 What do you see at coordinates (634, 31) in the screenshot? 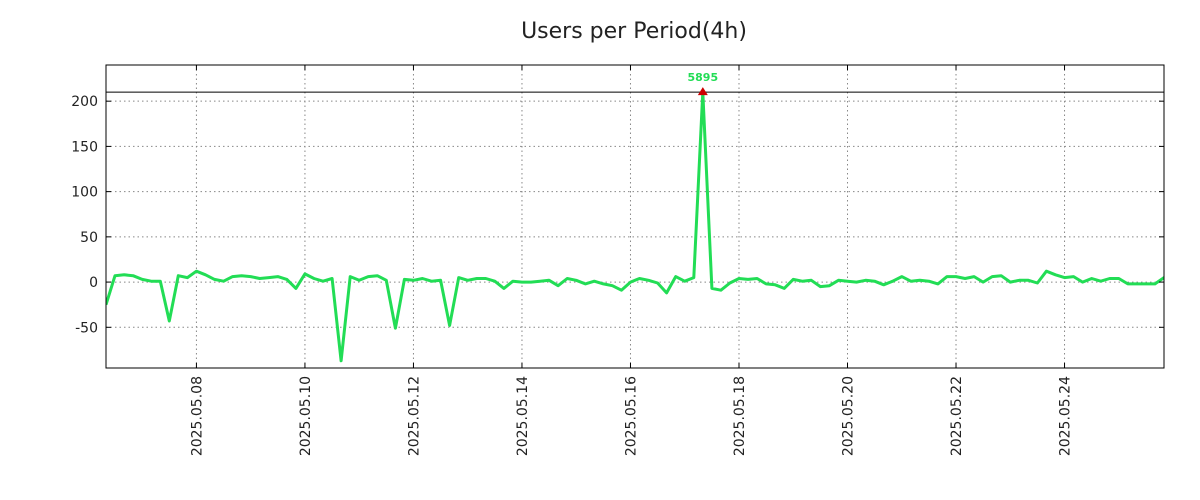
I see `chart-title: Users per Period(4h)` at bounding box center [634, 31].